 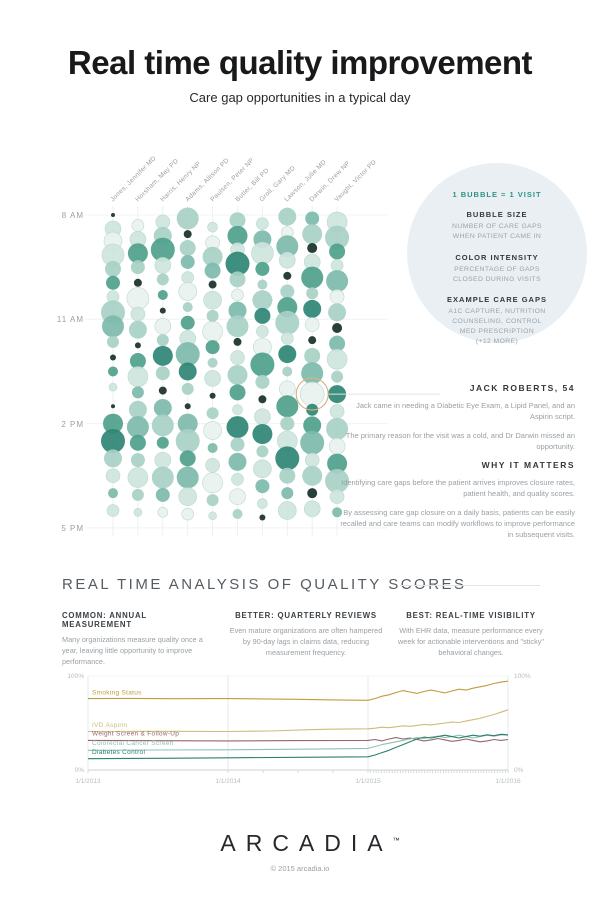 What do you see at coordinates (522, 676) in the screenshot?
I see `y-axis-label: 100%` at bounding box center [522, 676].